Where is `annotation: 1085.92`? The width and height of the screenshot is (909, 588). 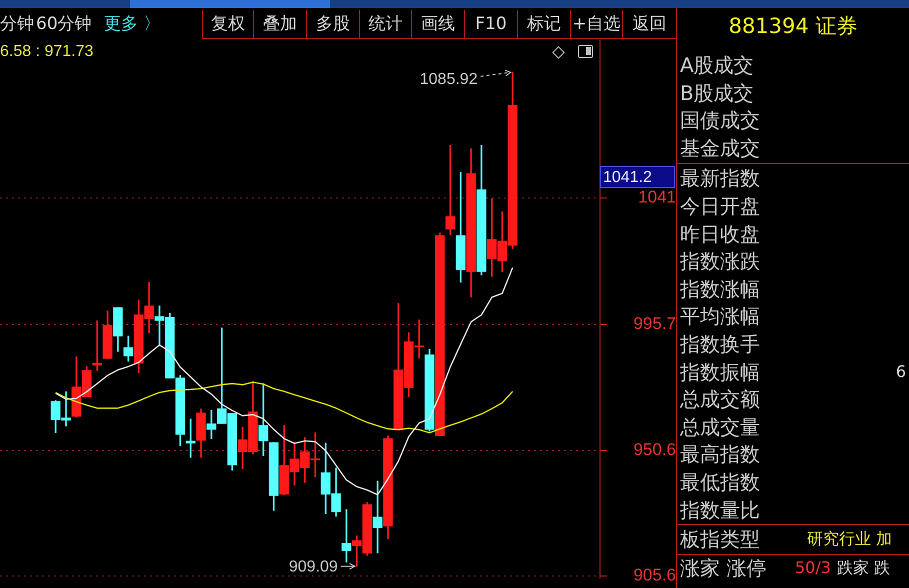 annotation: 1085.92 is located at coordinates (449, 79).